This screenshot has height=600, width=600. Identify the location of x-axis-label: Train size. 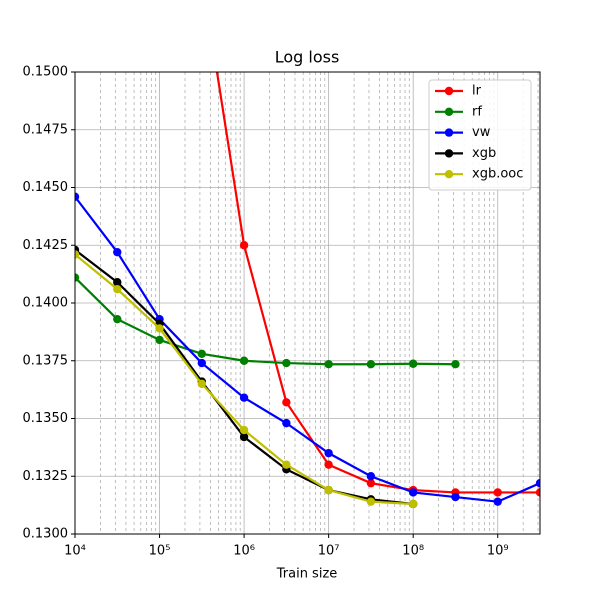
(307, 574).